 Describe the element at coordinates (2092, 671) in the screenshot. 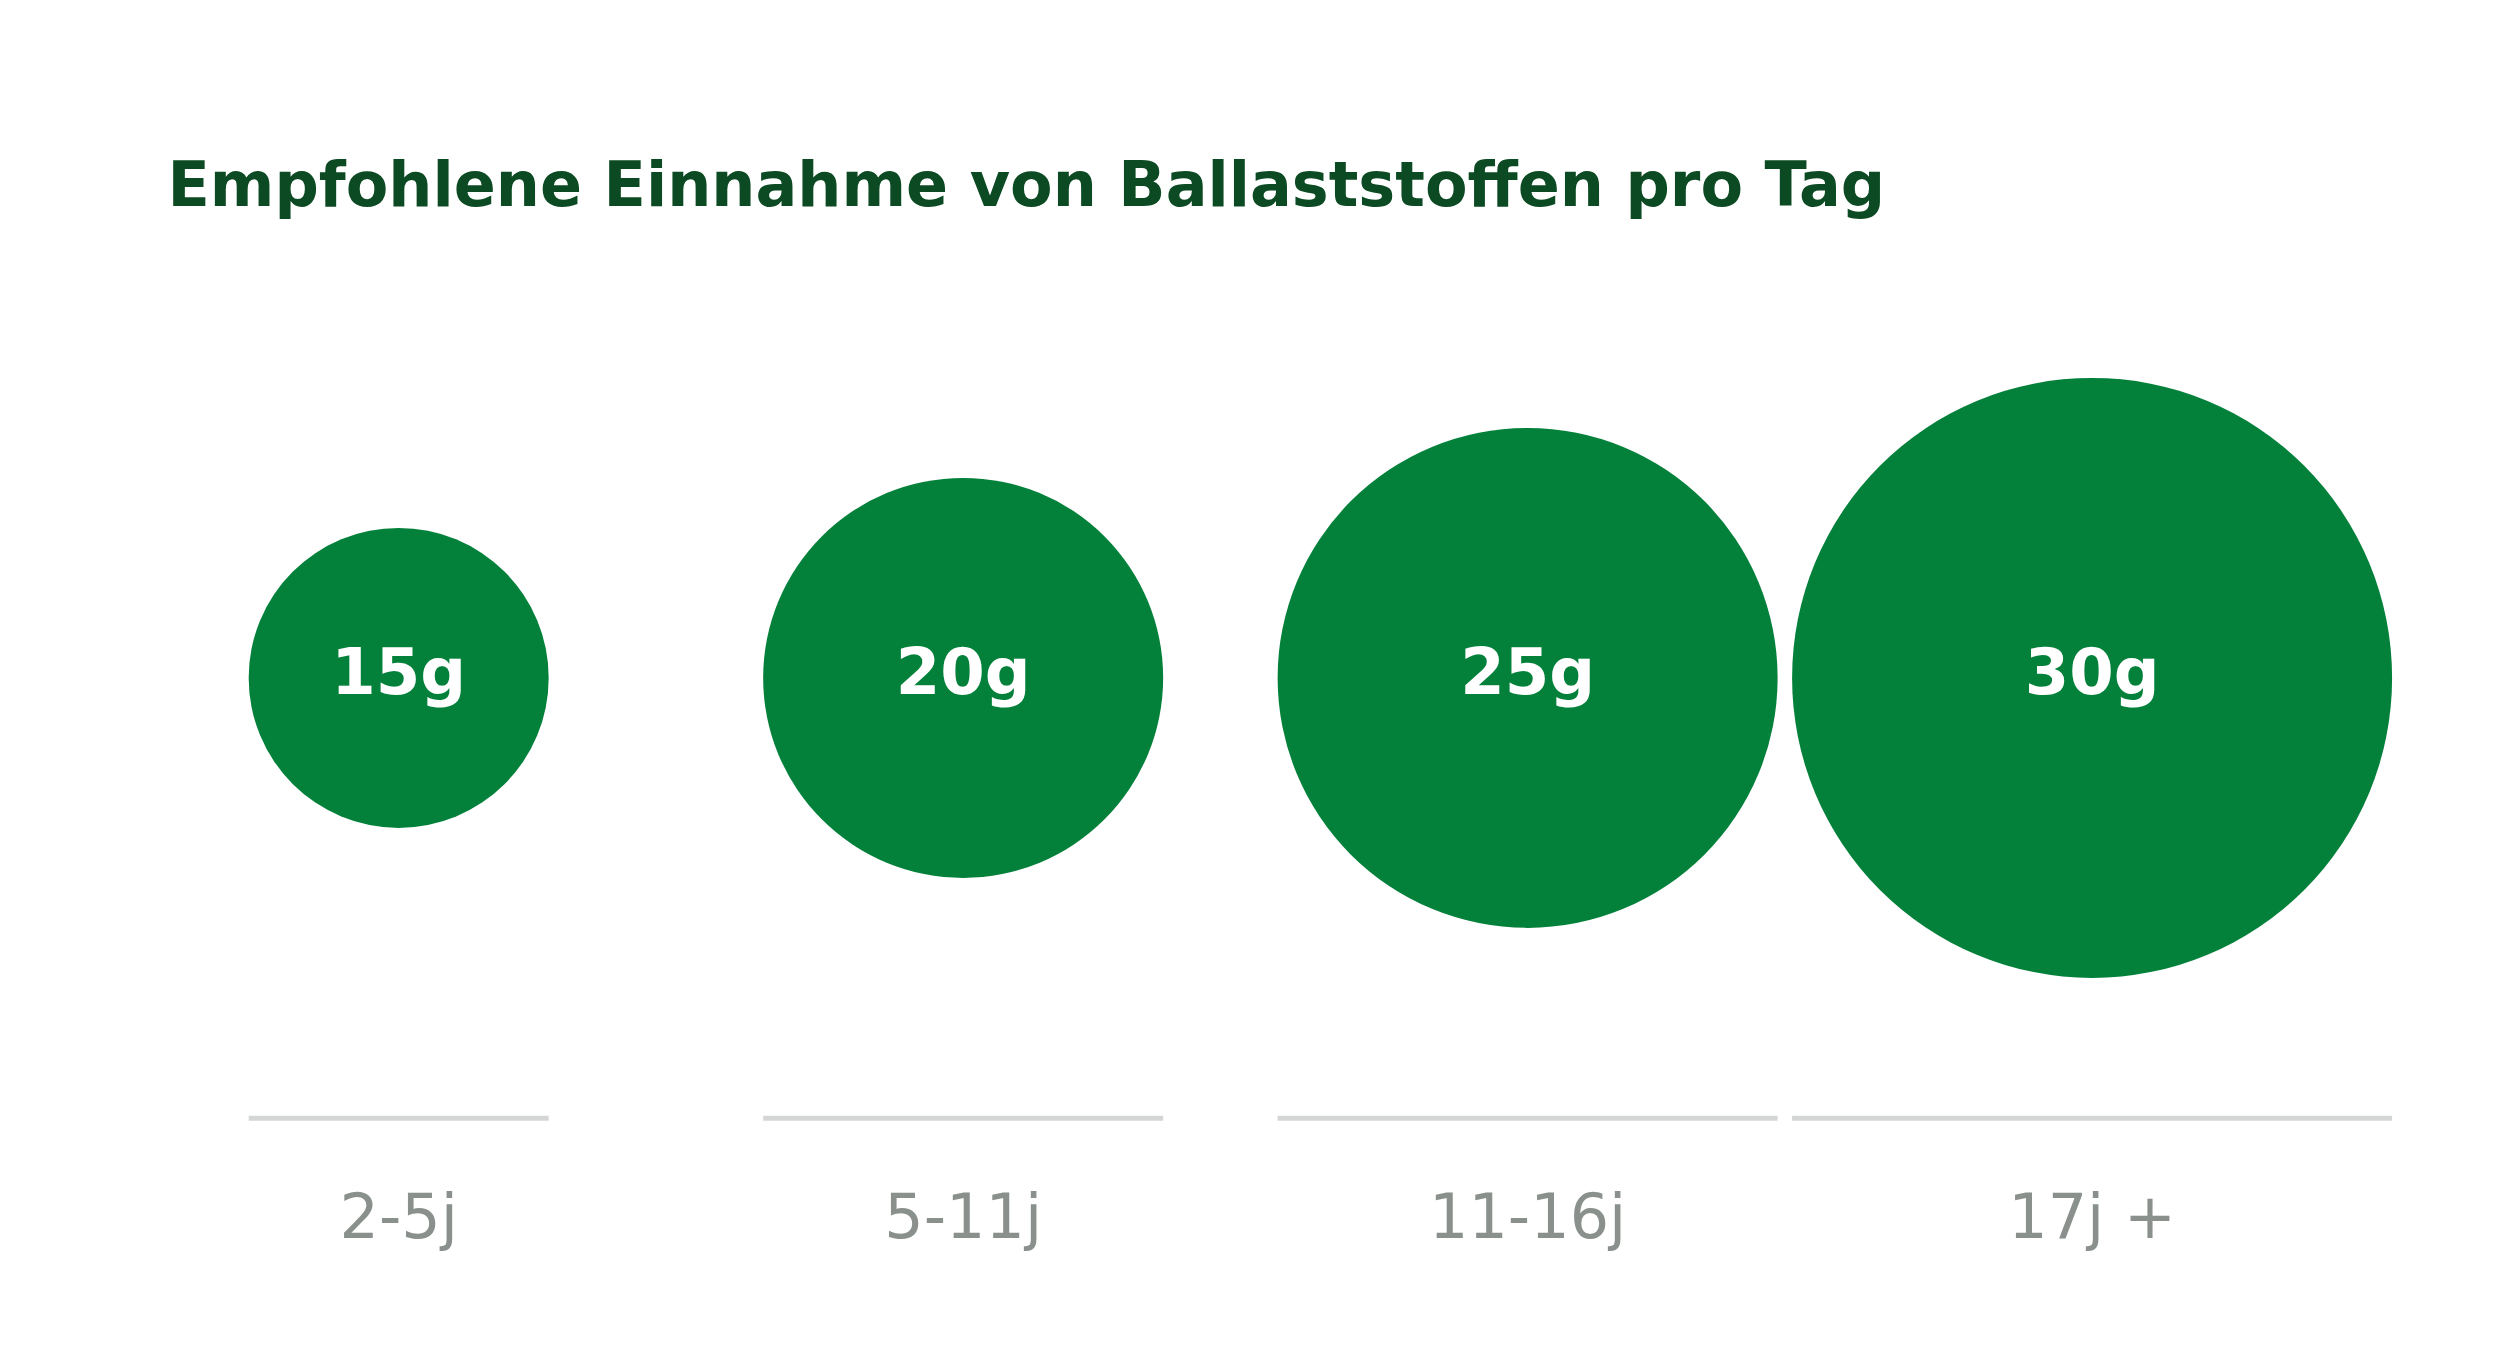

I see `data-label: 30g` at that location.